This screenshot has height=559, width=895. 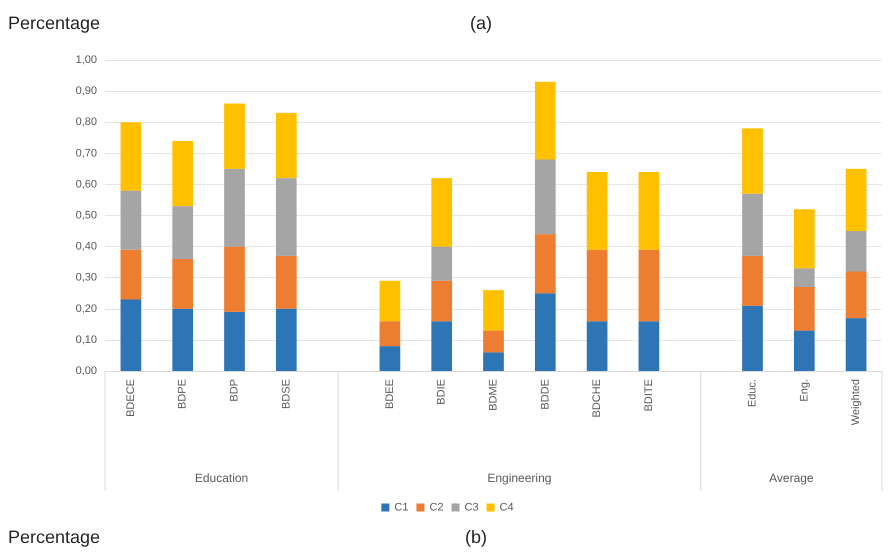 What do you see at coordinates (86, 122) in the screenshot?
I see `y-tick-label: 0,80` at bounding box center [86, 122].